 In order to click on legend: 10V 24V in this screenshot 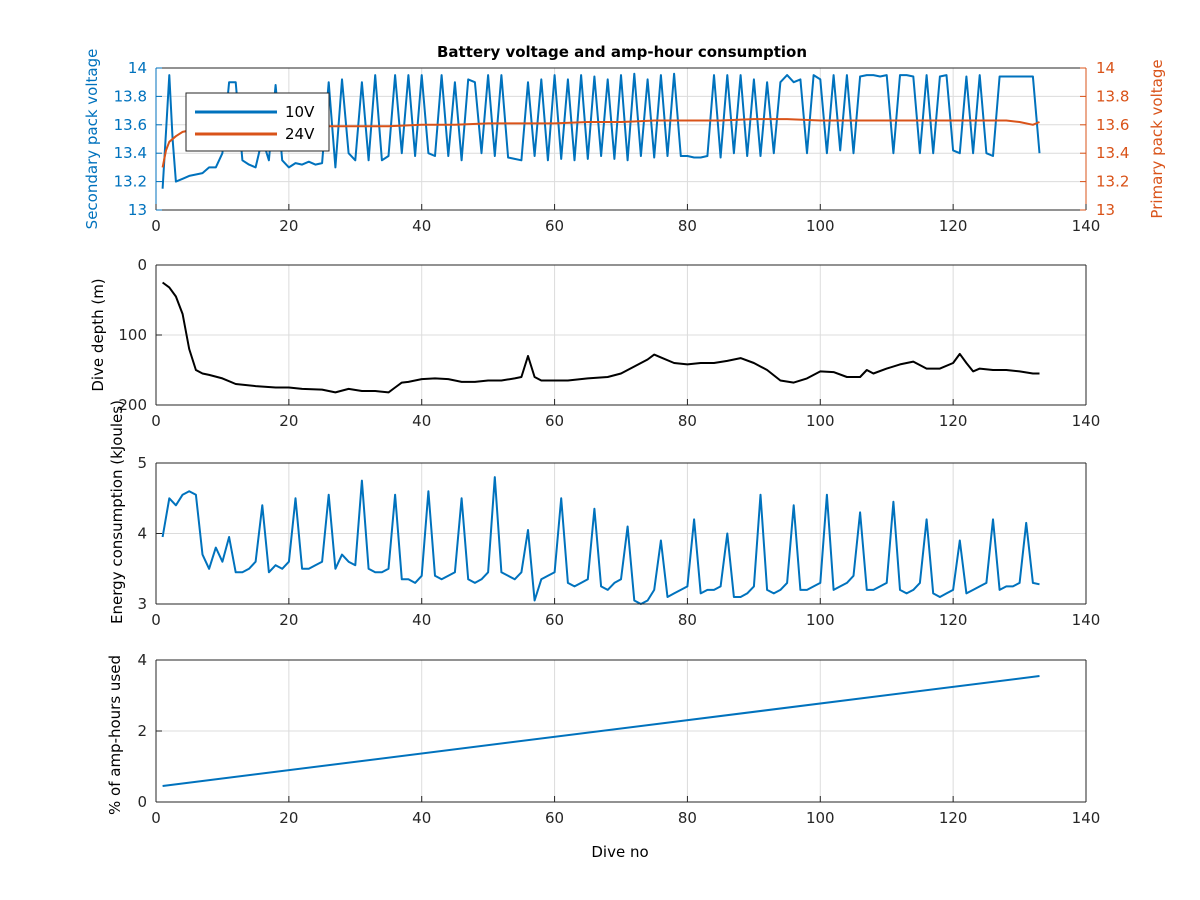, I will do `click(257, 122)`.